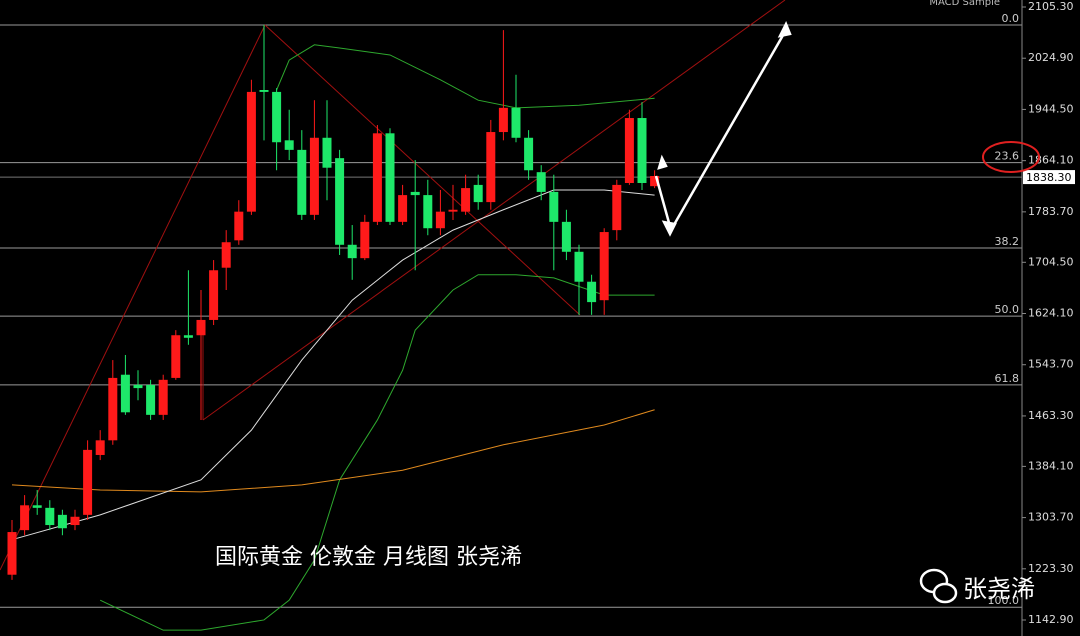  I want to click on highlight-circle, so click(1011, 157).